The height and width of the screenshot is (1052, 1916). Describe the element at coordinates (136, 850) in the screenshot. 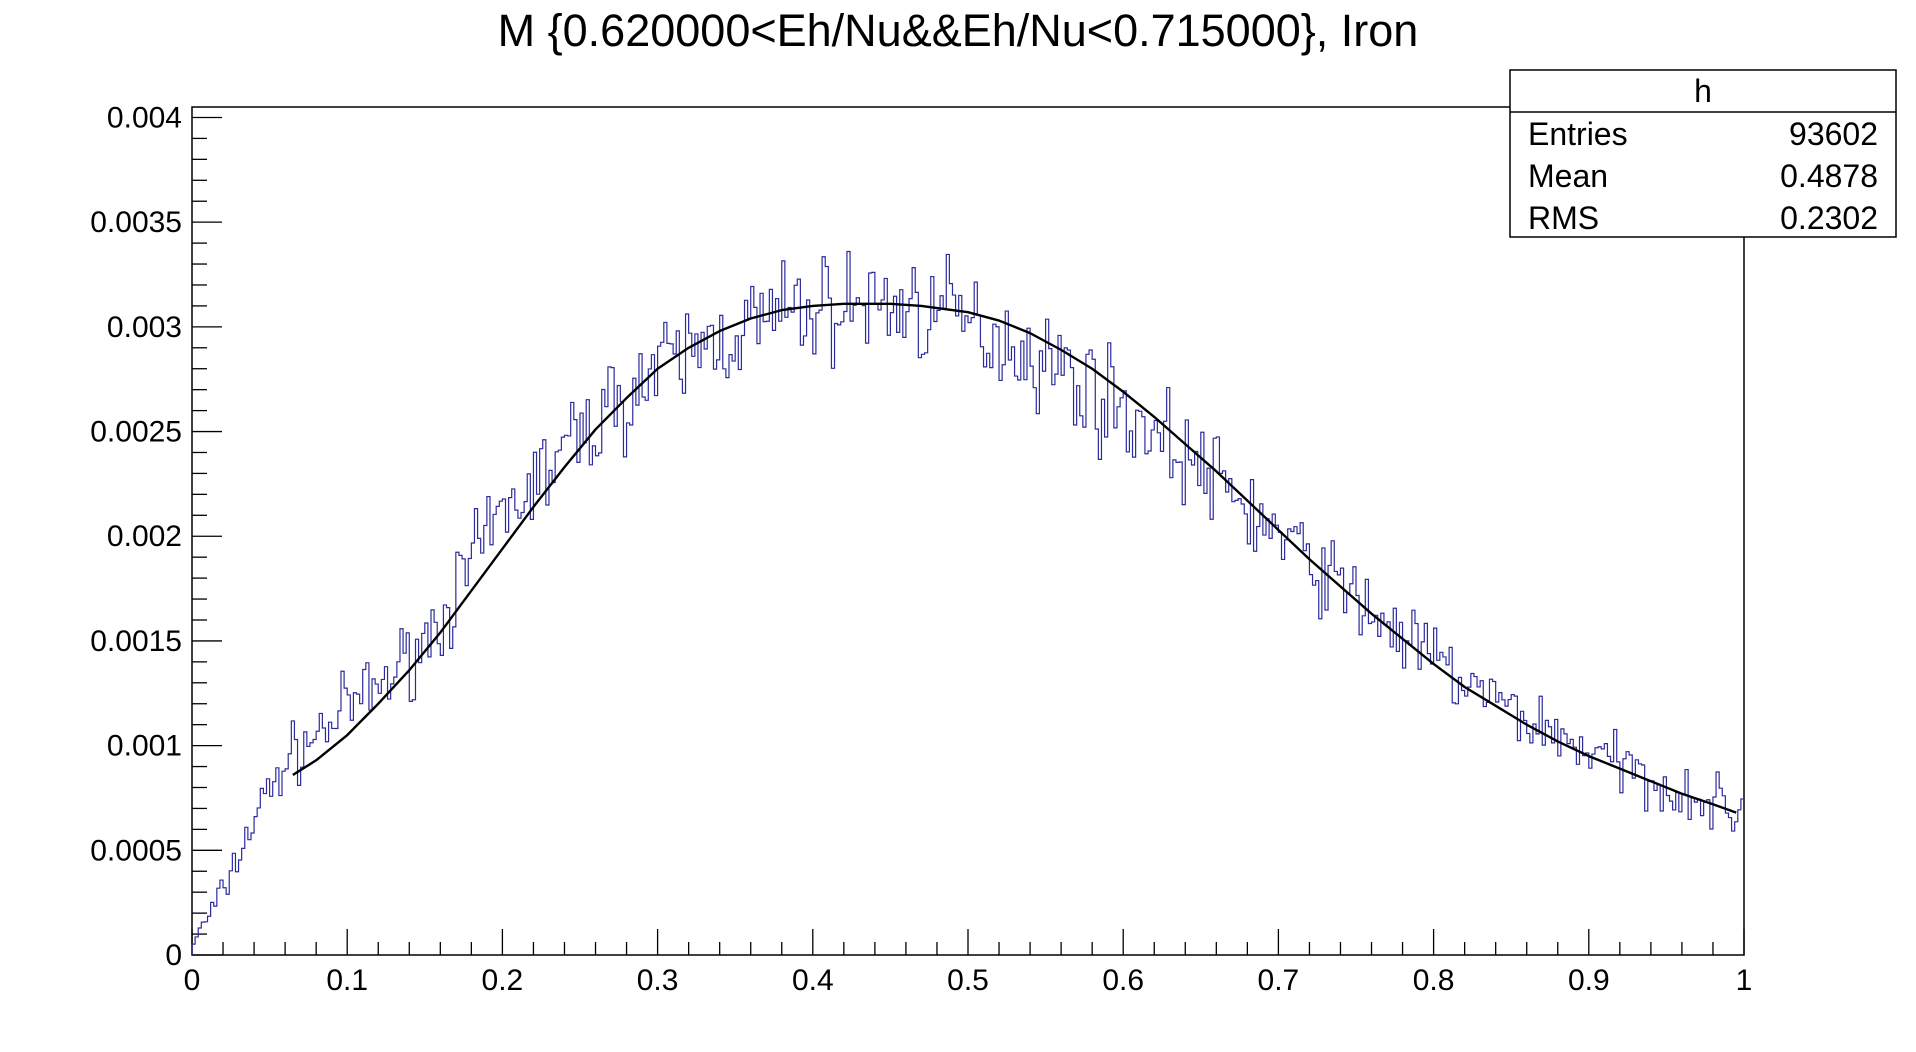

I see `y-tick-label: 0.0005` at that location.